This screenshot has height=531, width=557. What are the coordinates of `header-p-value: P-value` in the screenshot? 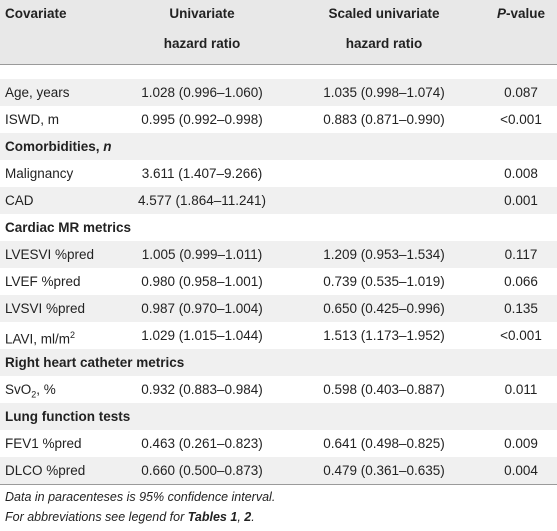 It's located at (521, 13).